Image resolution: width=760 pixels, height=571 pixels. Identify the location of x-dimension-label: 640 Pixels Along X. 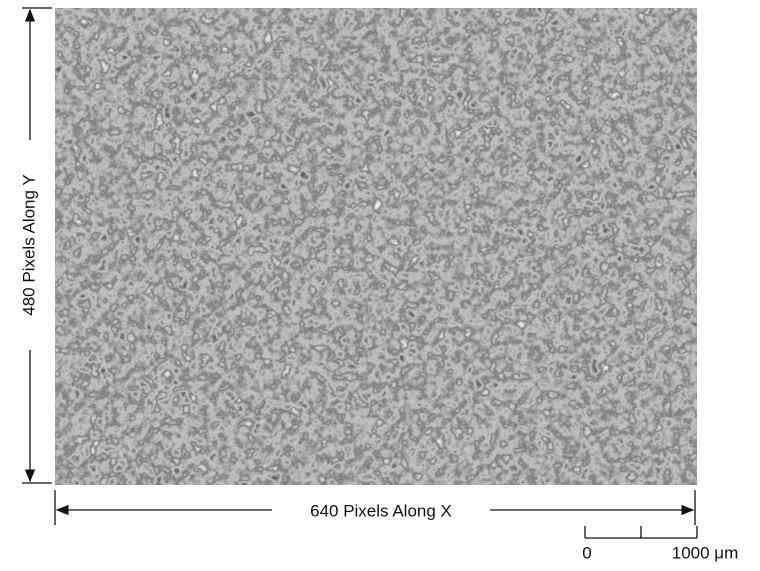
(381, 510).